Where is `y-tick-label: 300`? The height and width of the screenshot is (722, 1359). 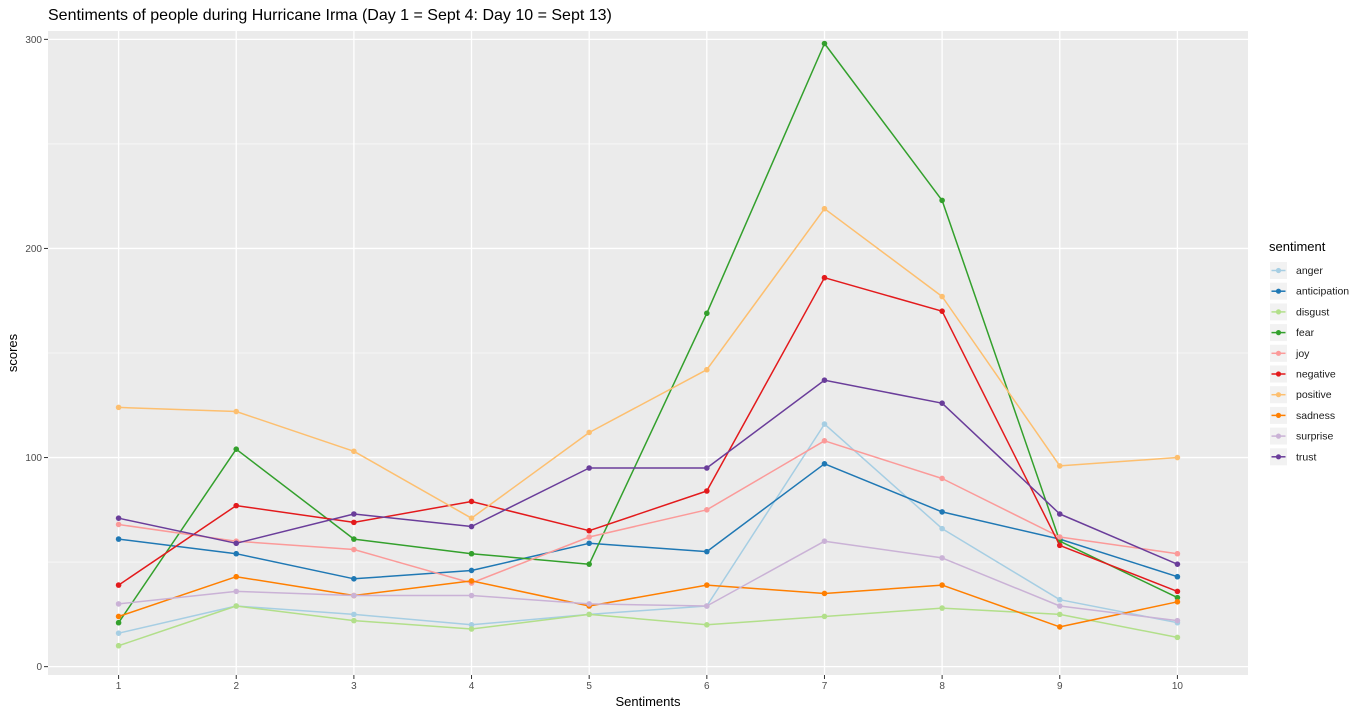 y-tick-label: 300 is located at coordinates (33, 40).